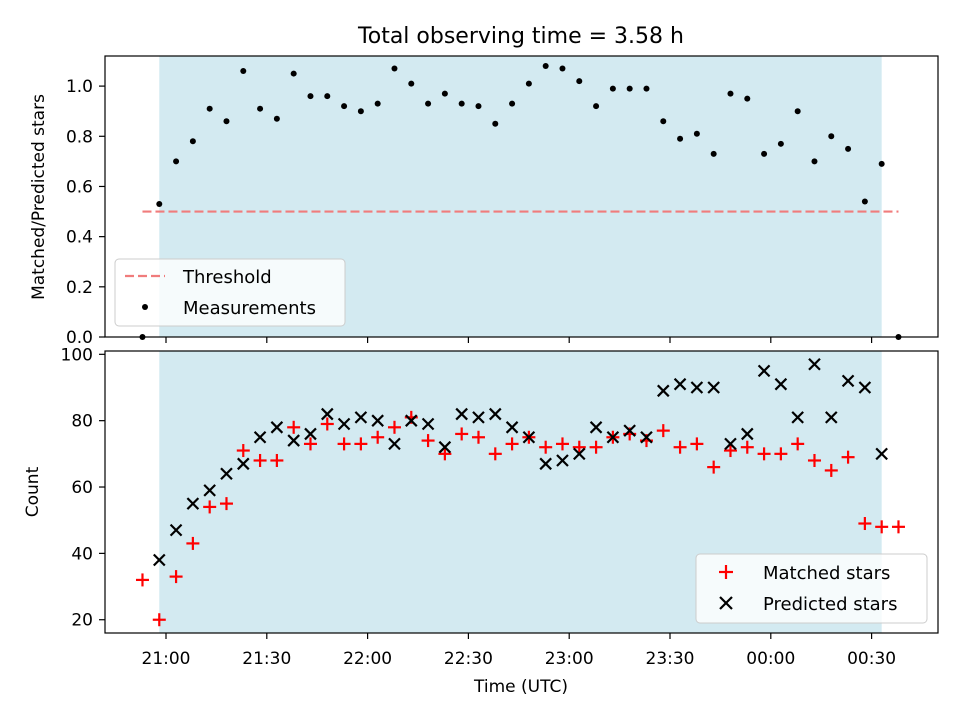 The width and height of the screenshot is (960, 720). Describe the element at coordinates (871, 659) in the screenshot. I see `x-tick-label: 00:30` at that location.